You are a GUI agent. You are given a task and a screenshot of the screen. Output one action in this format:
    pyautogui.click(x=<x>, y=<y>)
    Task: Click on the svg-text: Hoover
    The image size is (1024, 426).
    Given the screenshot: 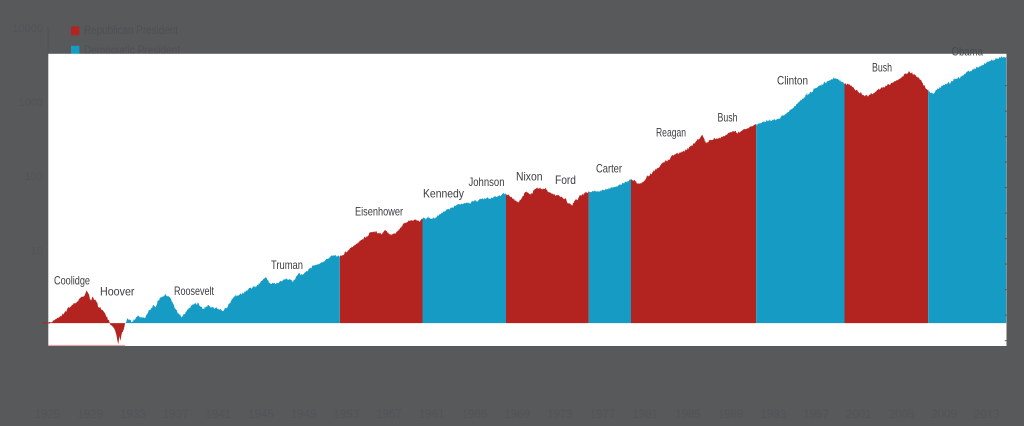 What is the action you would take?
    pyautogui.click(x=117, y=292)
    